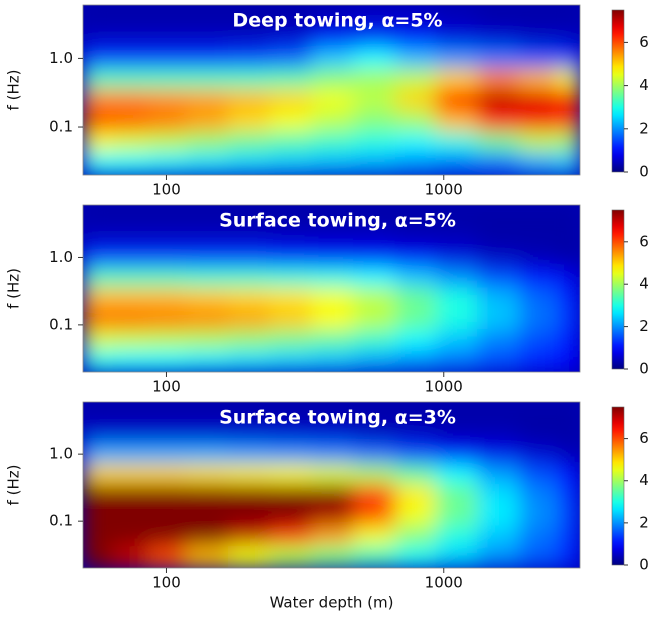 This screenshot has width=655, height=617. I want to click on colorbar-tick-label: 6, so click(644, 241).